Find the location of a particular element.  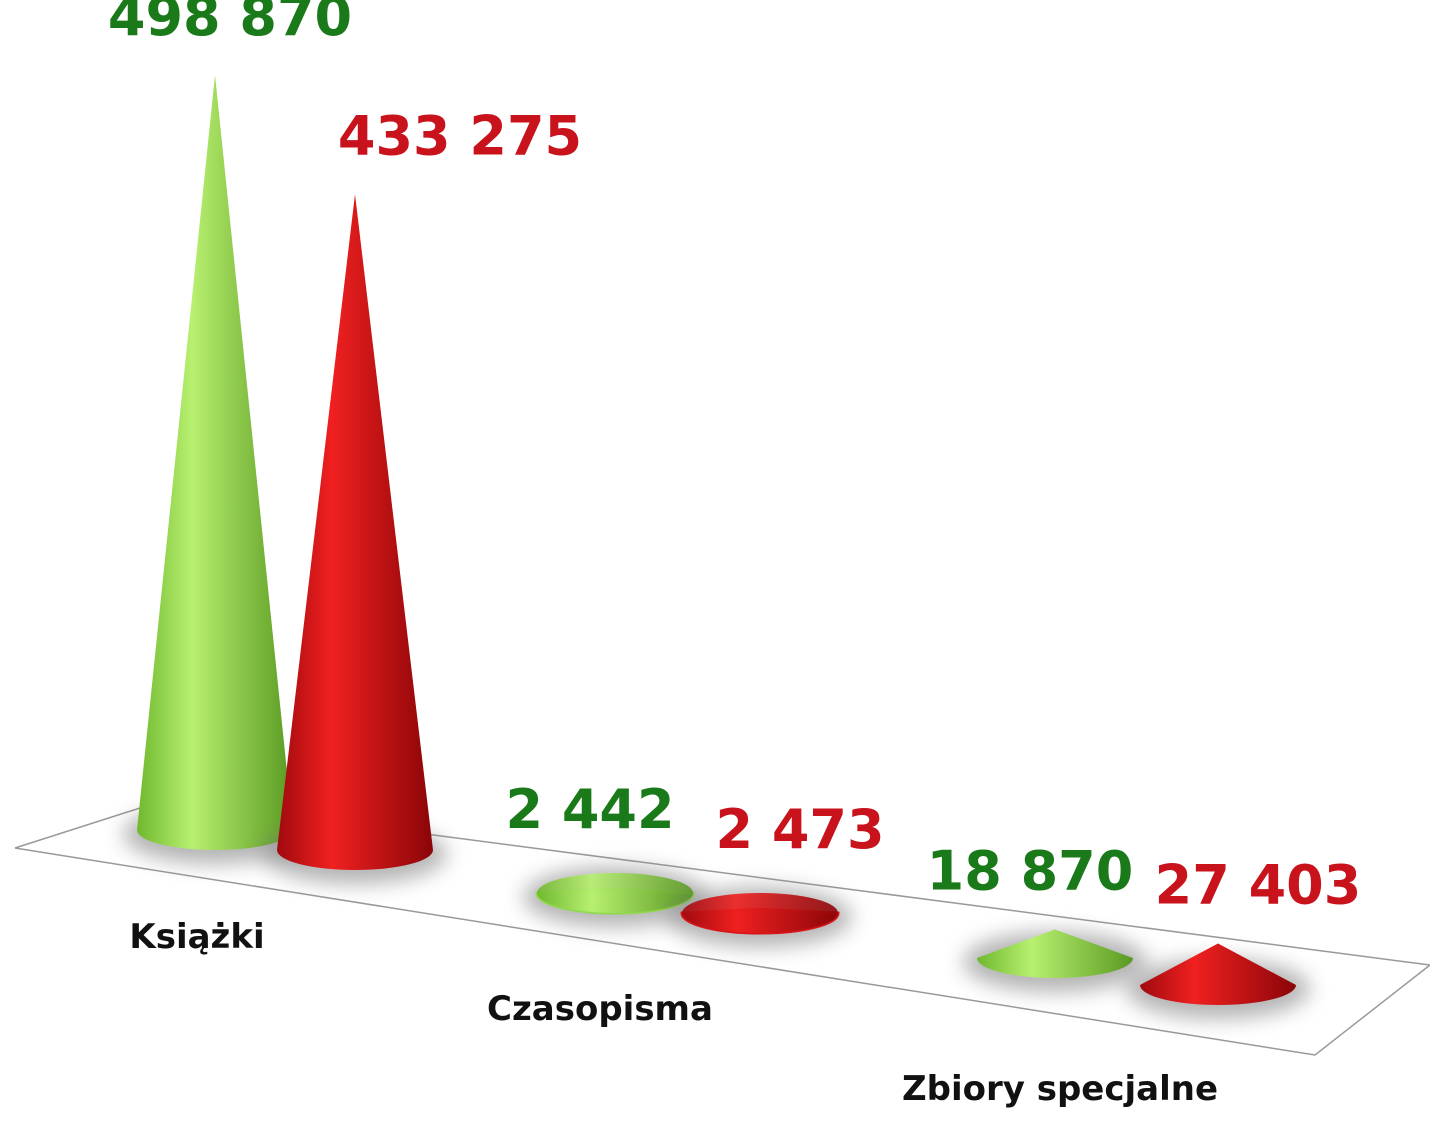

value-label: 27 403 is located at coordinates (1258, 885).